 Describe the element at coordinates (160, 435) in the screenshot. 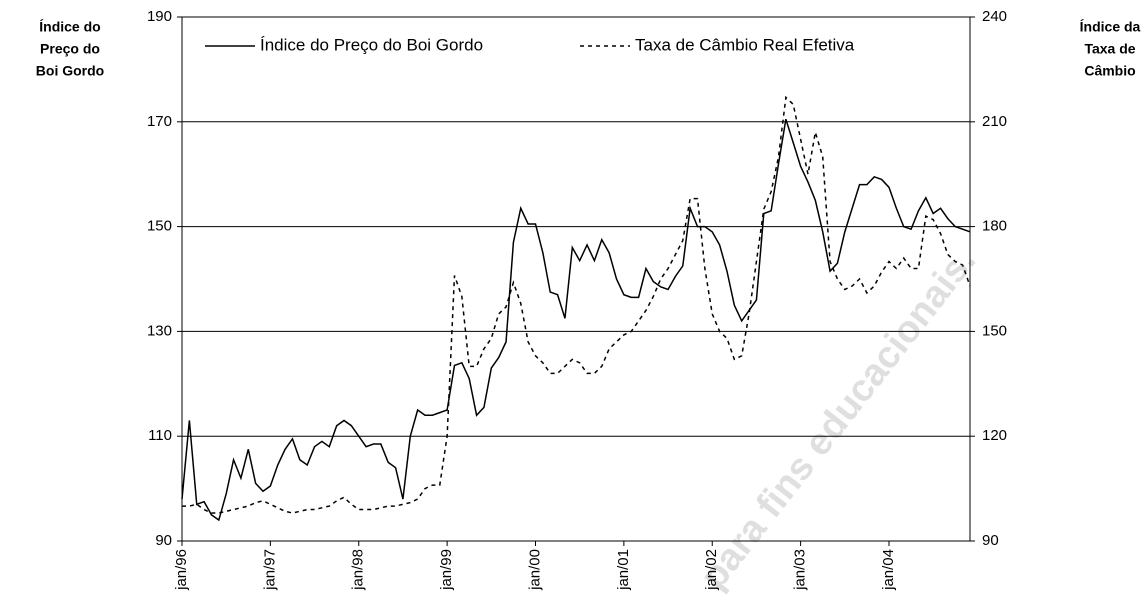

I see `y-tick-label: 110` at that location.